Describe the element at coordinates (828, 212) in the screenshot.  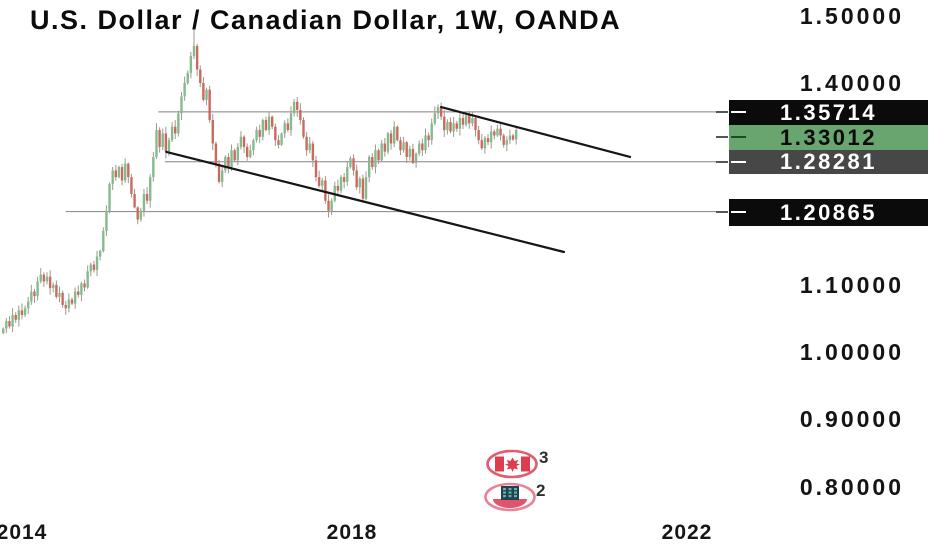
I see `ray-price-label-3: 1.20865` at that location.